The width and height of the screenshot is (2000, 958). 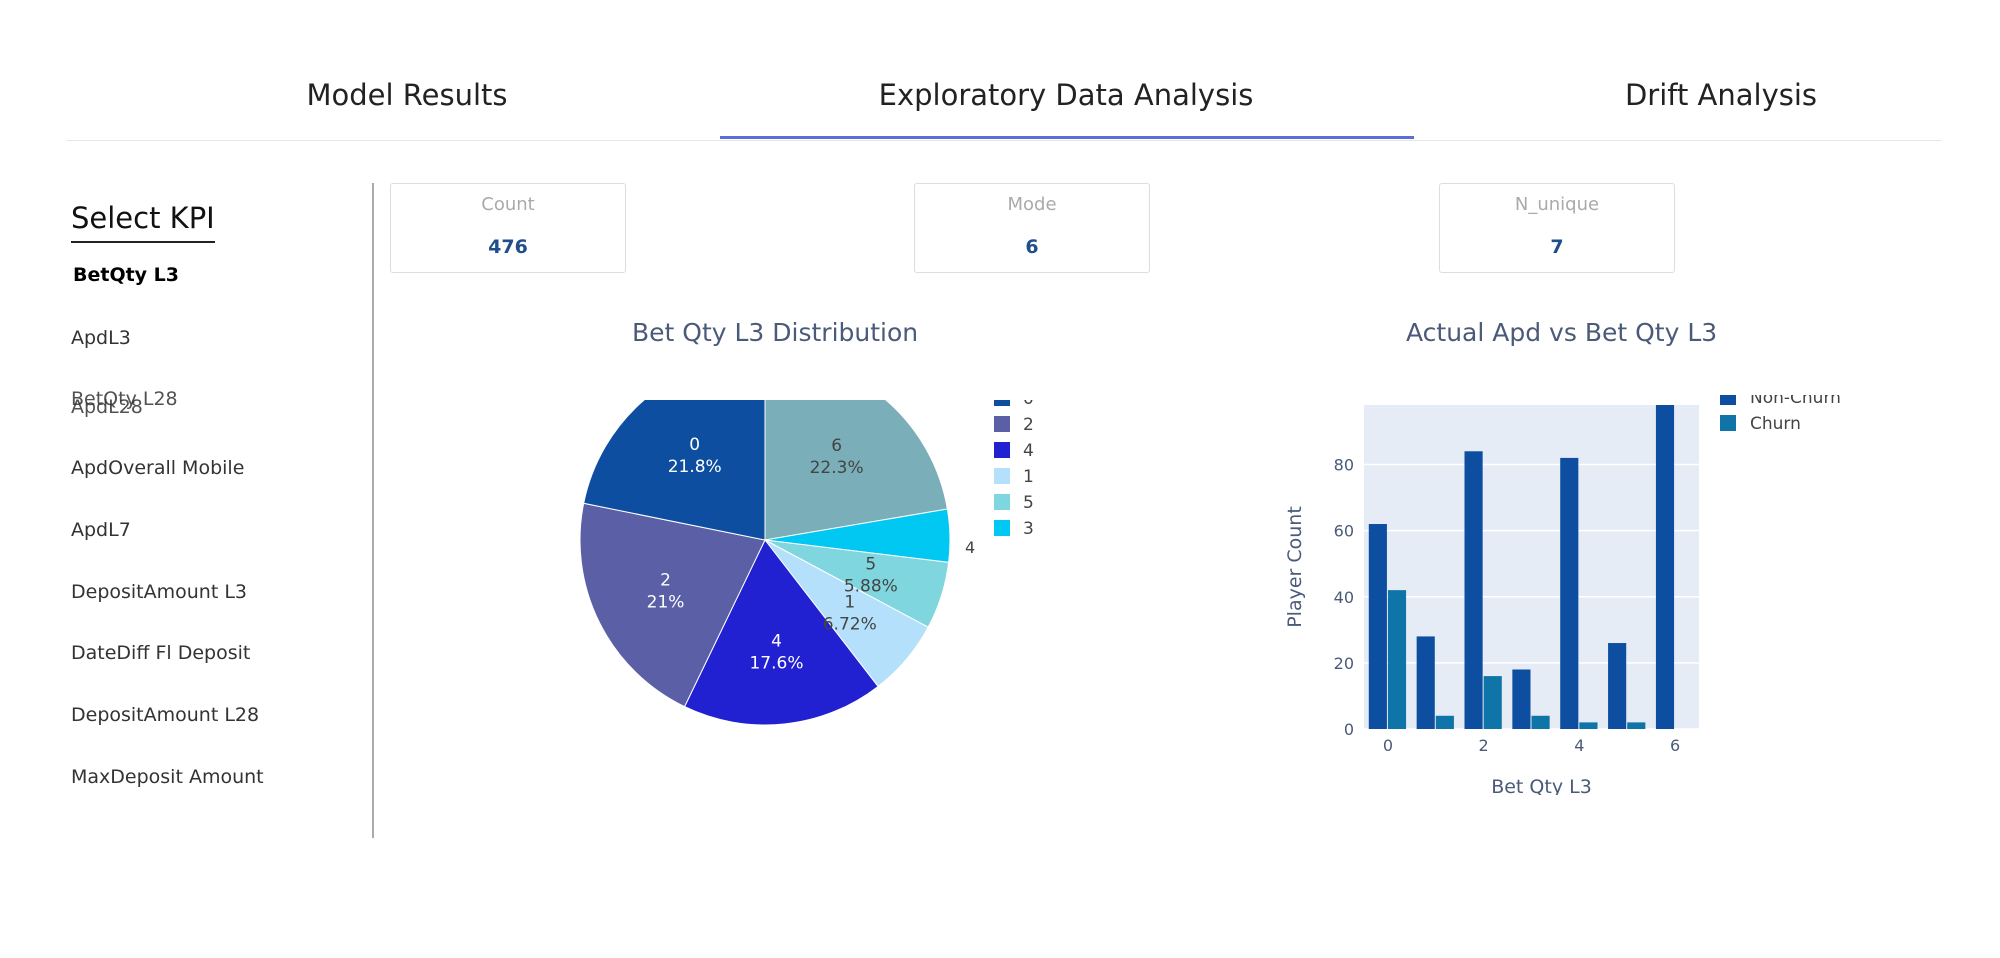 What do you see at coordinates (695, 467) in the screenshot?
I see `pie-percent-0: 21.8%` at bounding box center [695, 467].